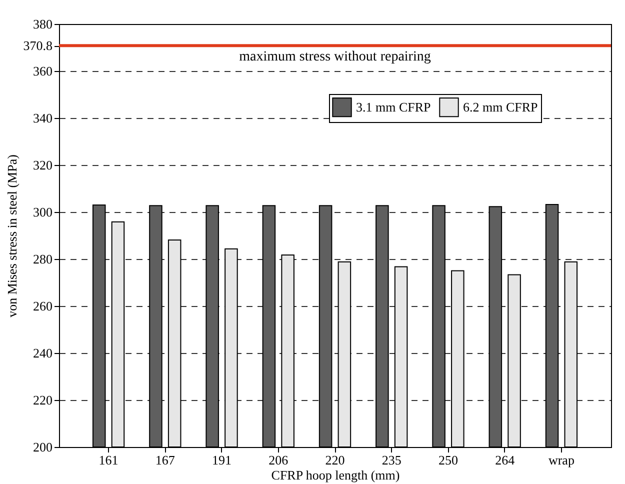 The width and height of the screenshot is (625, 484). What do you see at coordinates (42, 118) in the screenshot?
I see `y-tick-label: 340` at bounding box center [42, 118].